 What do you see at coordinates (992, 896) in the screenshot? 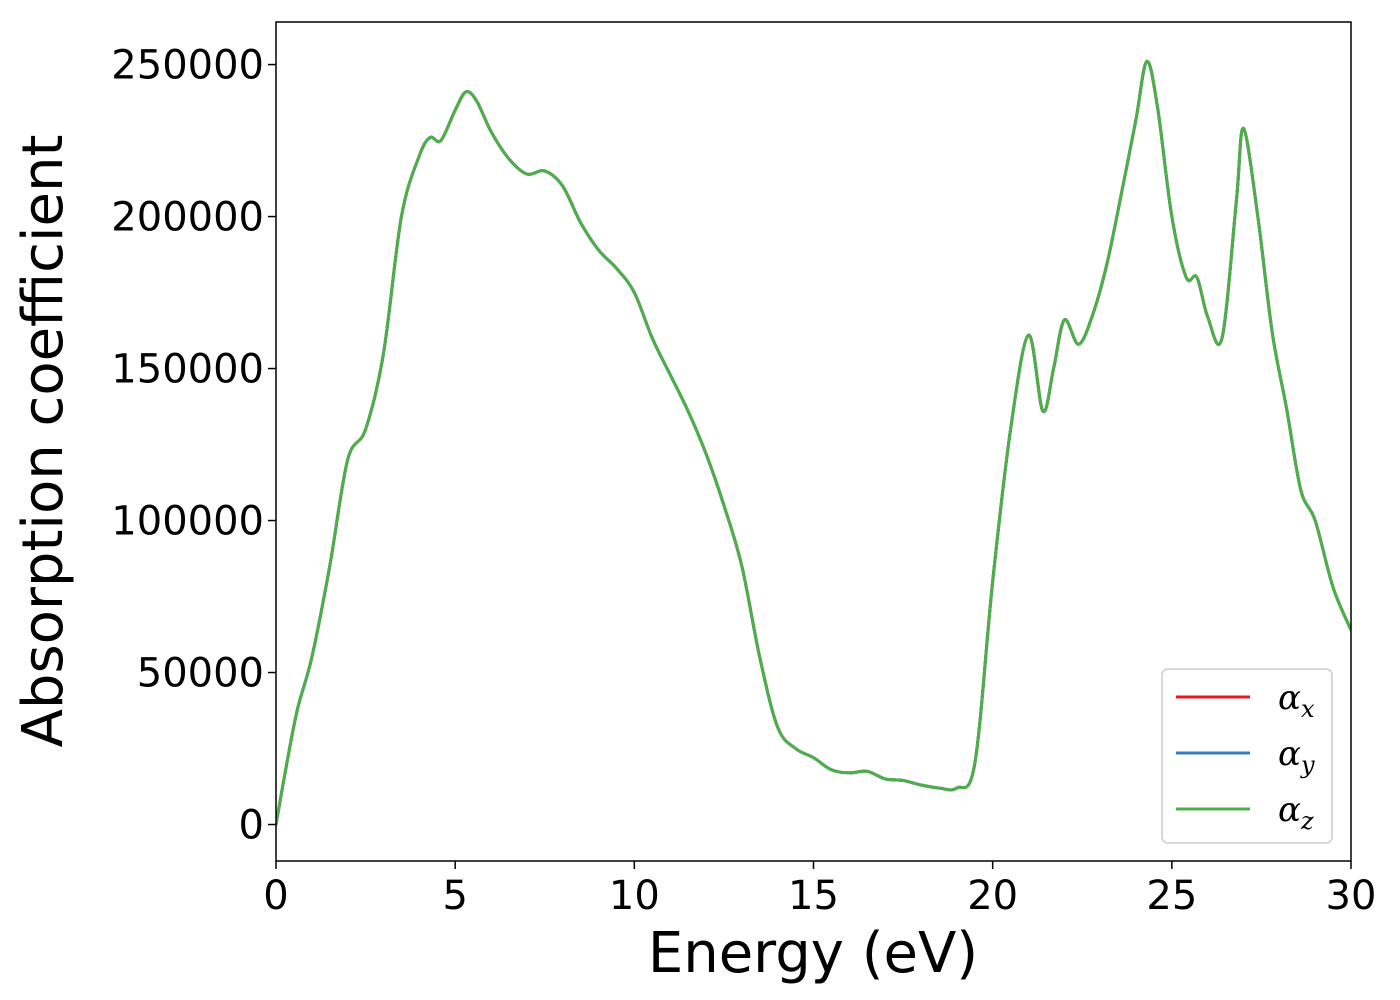
I see `x-tick-label: 20` at bounding box center [992, 896].